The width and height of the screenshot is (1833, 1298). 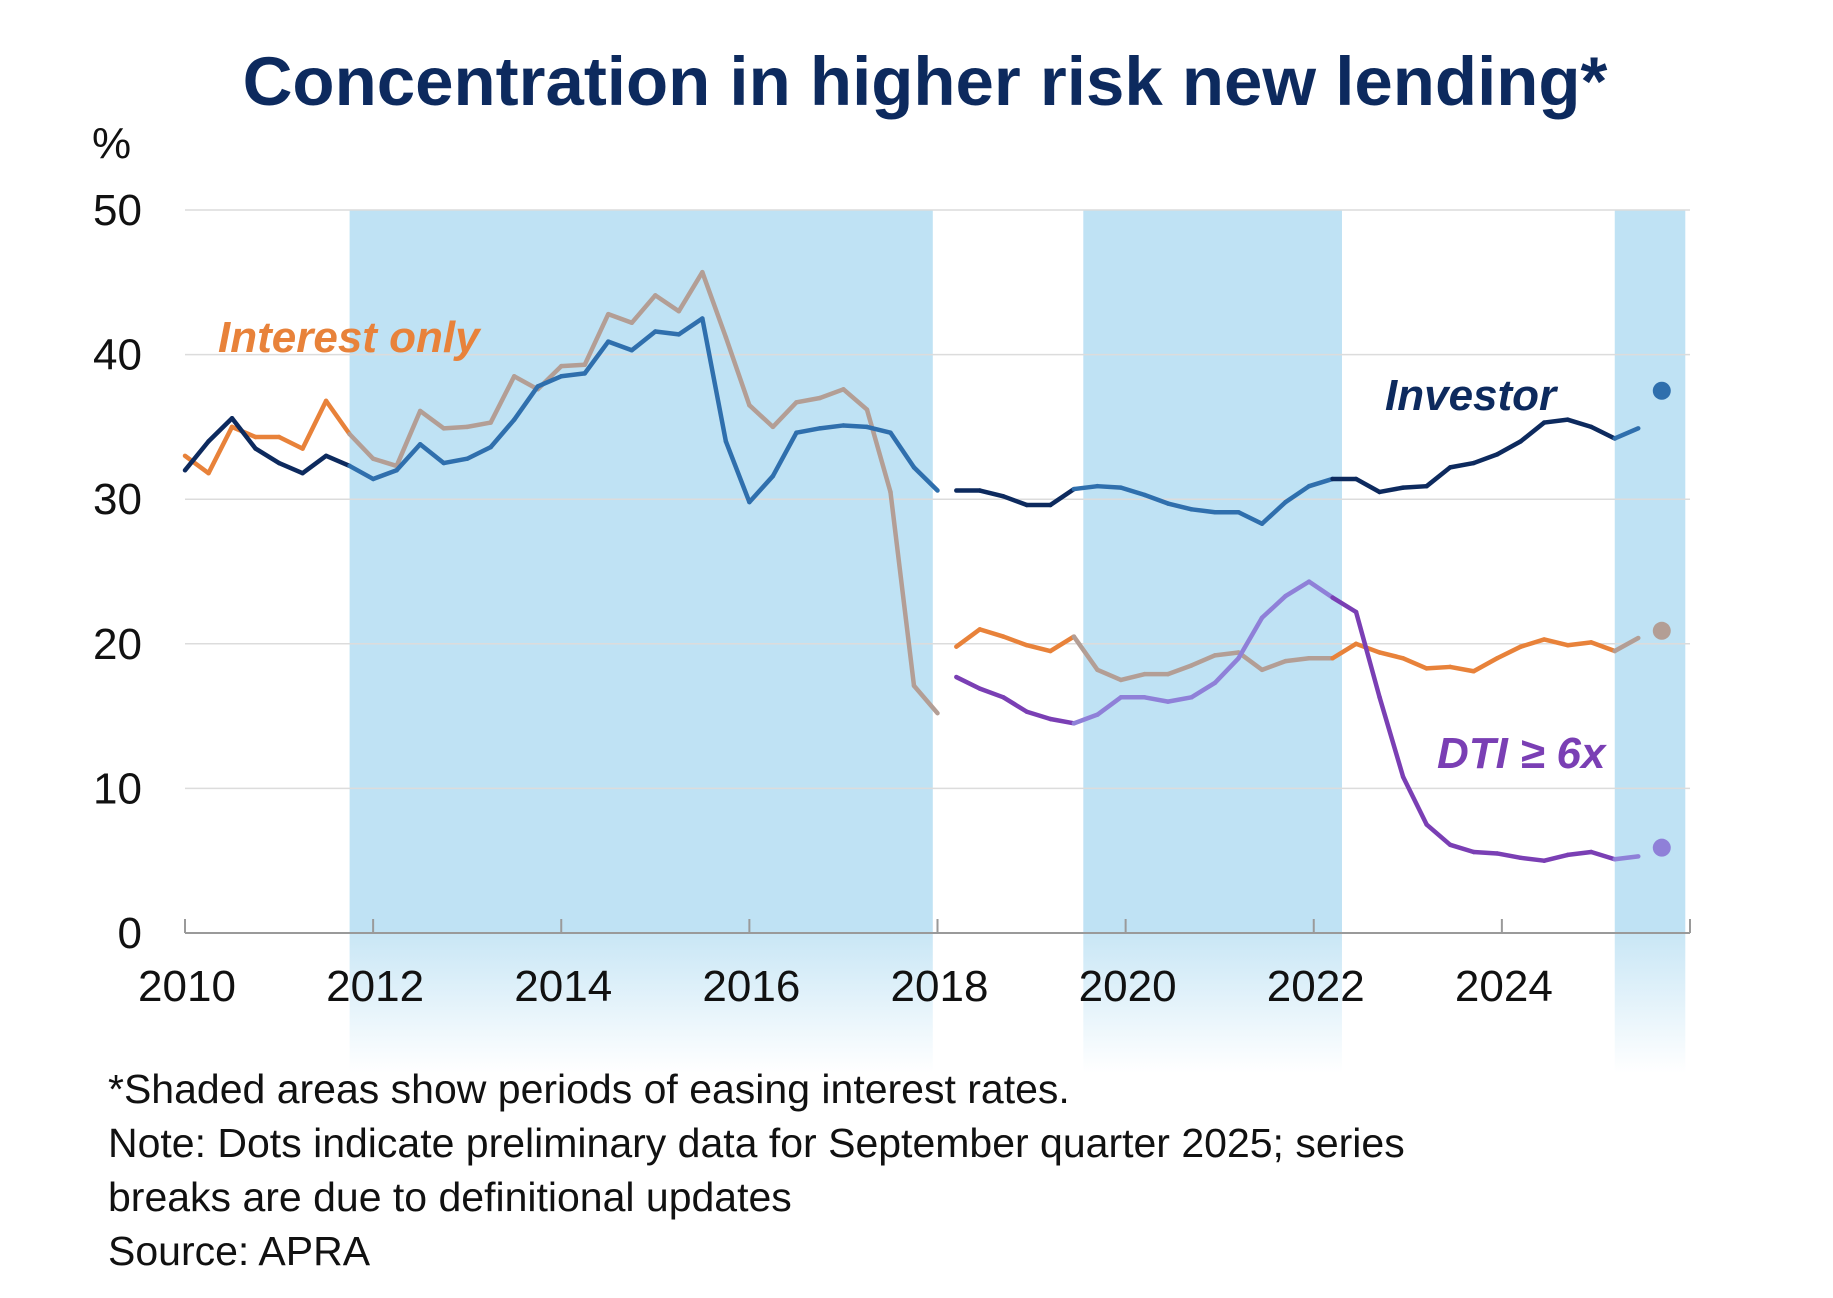 I want to click on y-tick-label-20: 20, so click(x=117, y=644).